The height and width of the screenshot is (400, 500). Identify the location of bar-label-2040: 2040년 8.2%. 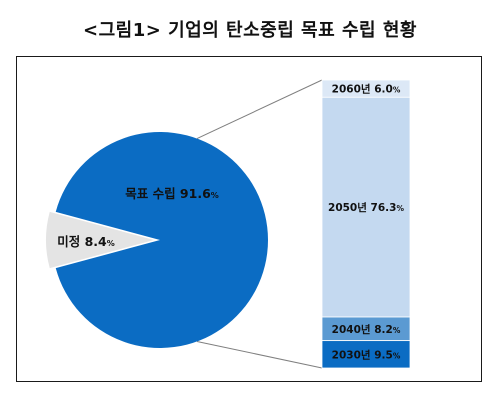
(366, 329).